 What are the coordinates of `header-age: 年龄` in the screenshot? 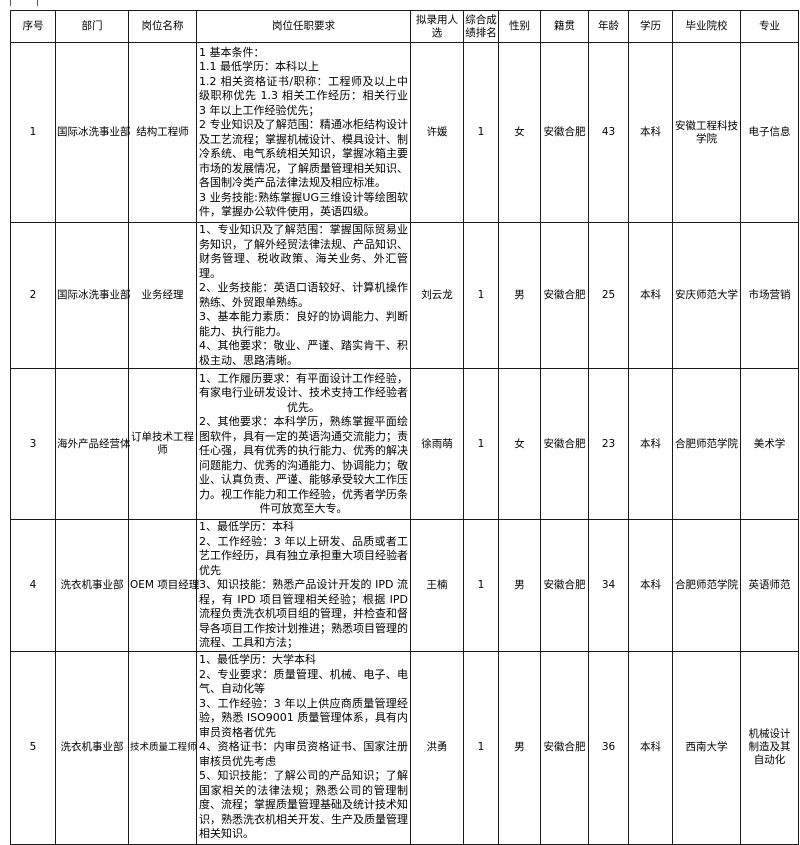 It's located at (608, 26).